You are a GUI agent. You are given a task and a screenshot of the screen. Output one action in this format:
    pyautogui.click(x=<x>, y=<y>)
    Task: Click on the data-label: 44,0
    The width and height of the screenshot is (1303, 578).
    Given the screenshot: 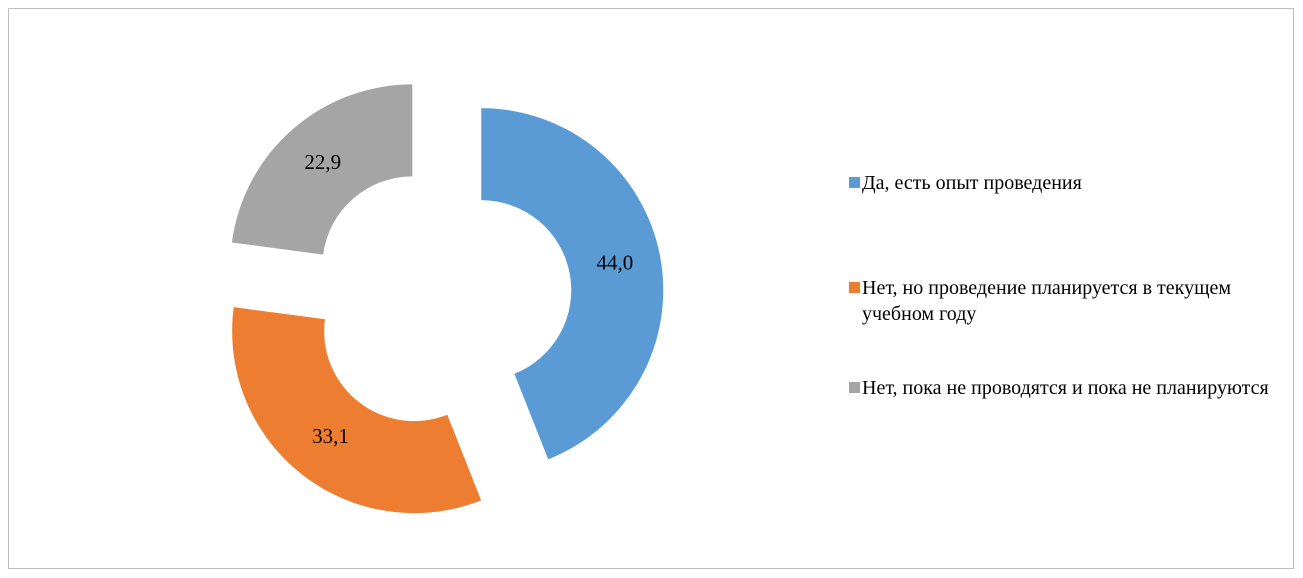 What is the action you would take?
    pyautogui.click(x=614, y=262)
    